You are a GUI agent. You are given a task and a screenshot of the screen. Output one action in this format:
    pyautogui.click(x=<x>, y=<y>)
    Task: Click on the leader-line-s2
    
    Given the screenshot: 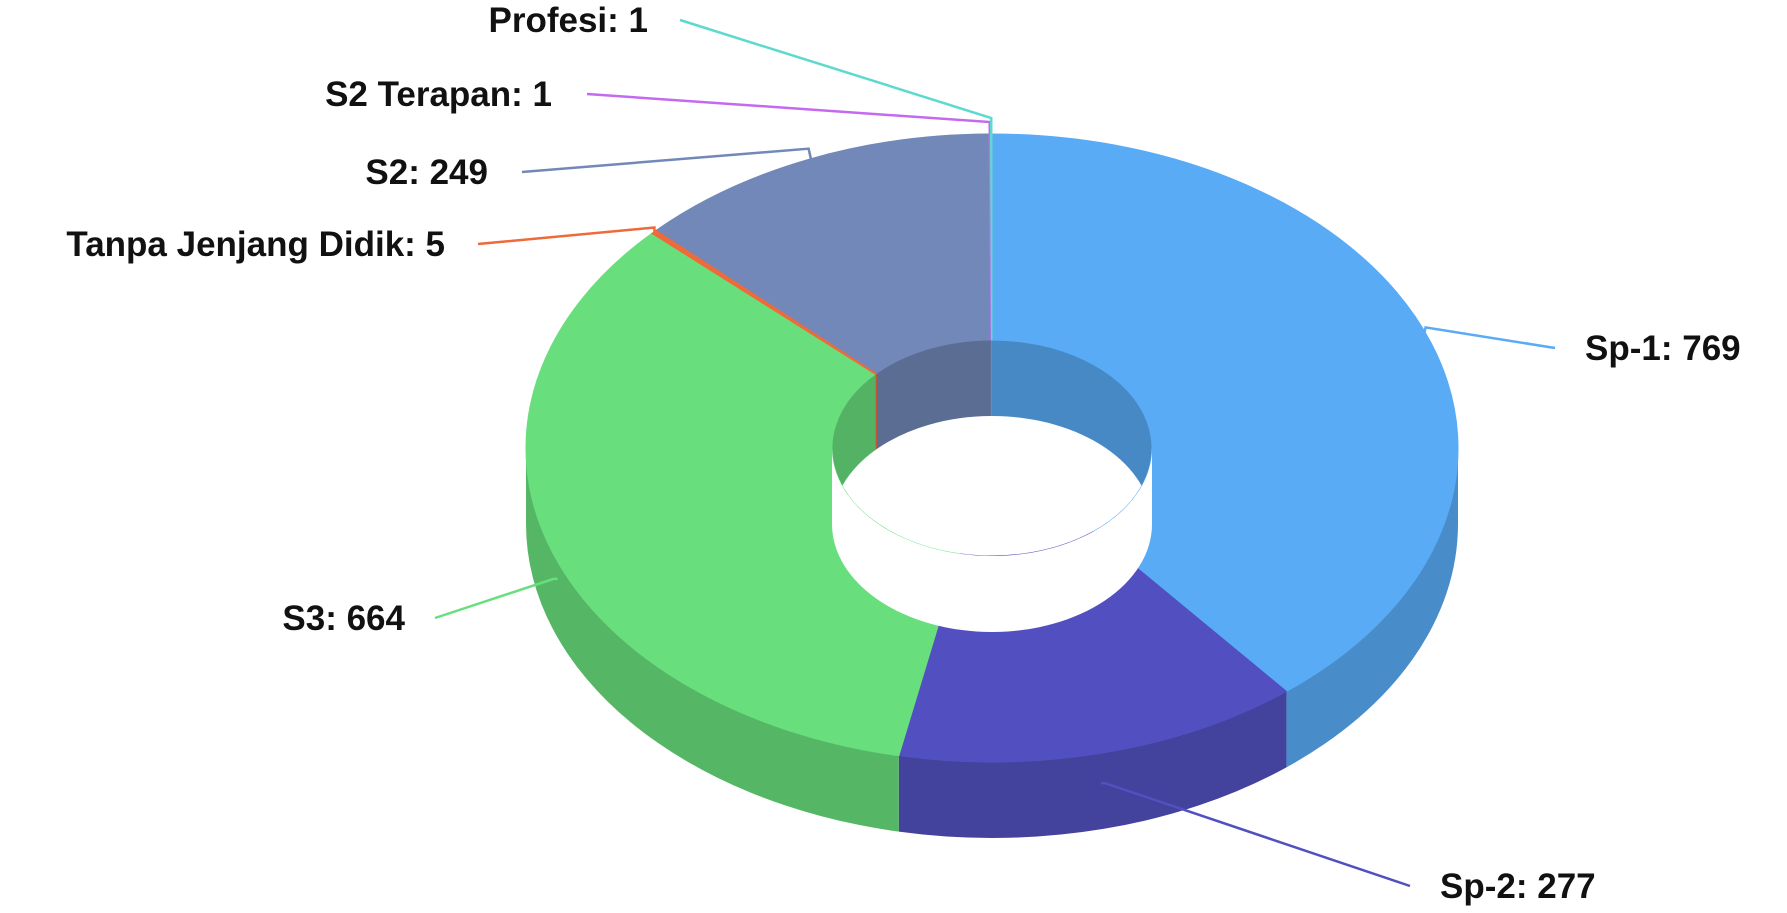 What is the action you would take?
    pyautogui.click(x=667, y=160)
    